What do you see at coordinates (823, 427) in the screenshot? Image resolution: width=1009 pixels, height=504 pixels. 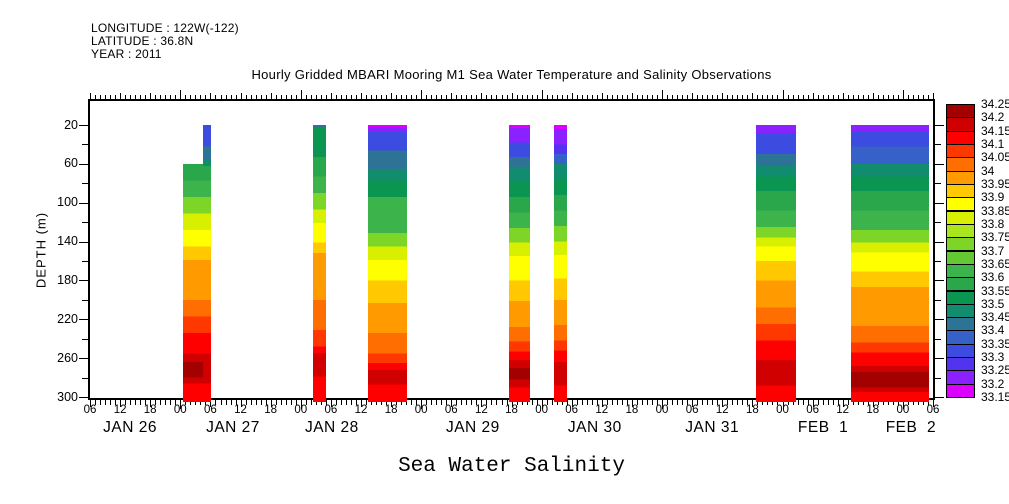 I see `x-date-label: FEB 1` at bounding box center [823, 427].